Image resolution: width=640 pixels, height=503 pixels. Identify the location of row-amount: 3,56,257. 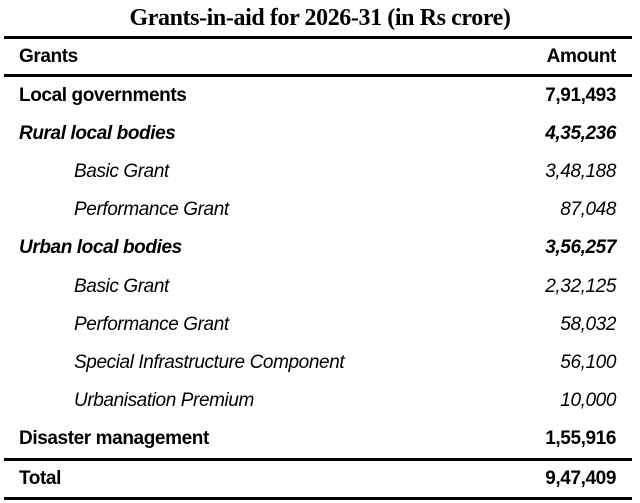
(580, 247).